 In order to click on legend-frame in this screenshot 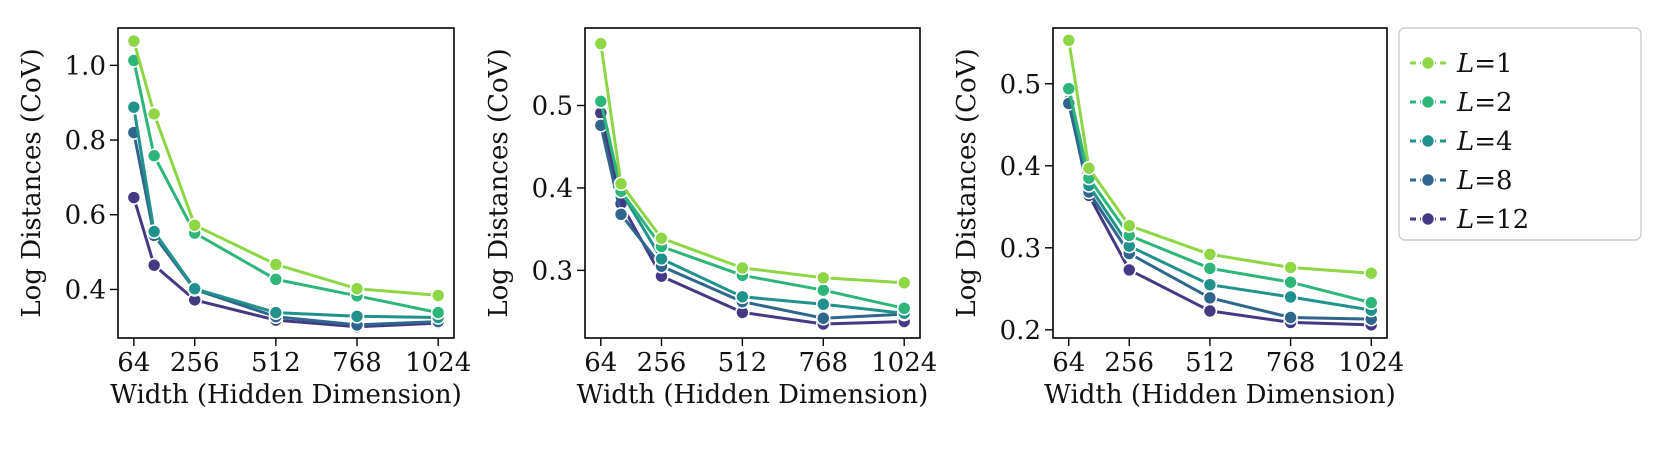, I will do `click(1520, 134)`.